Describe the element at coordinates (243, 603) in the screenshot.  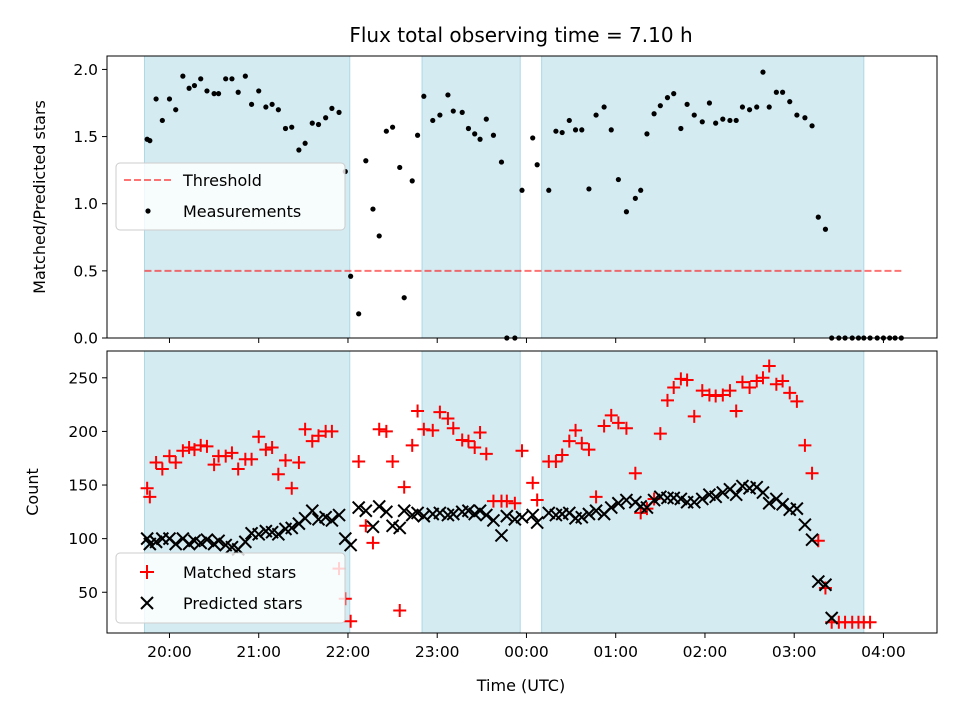
I see `predicted-legend-label: Predicted stars` at that location.